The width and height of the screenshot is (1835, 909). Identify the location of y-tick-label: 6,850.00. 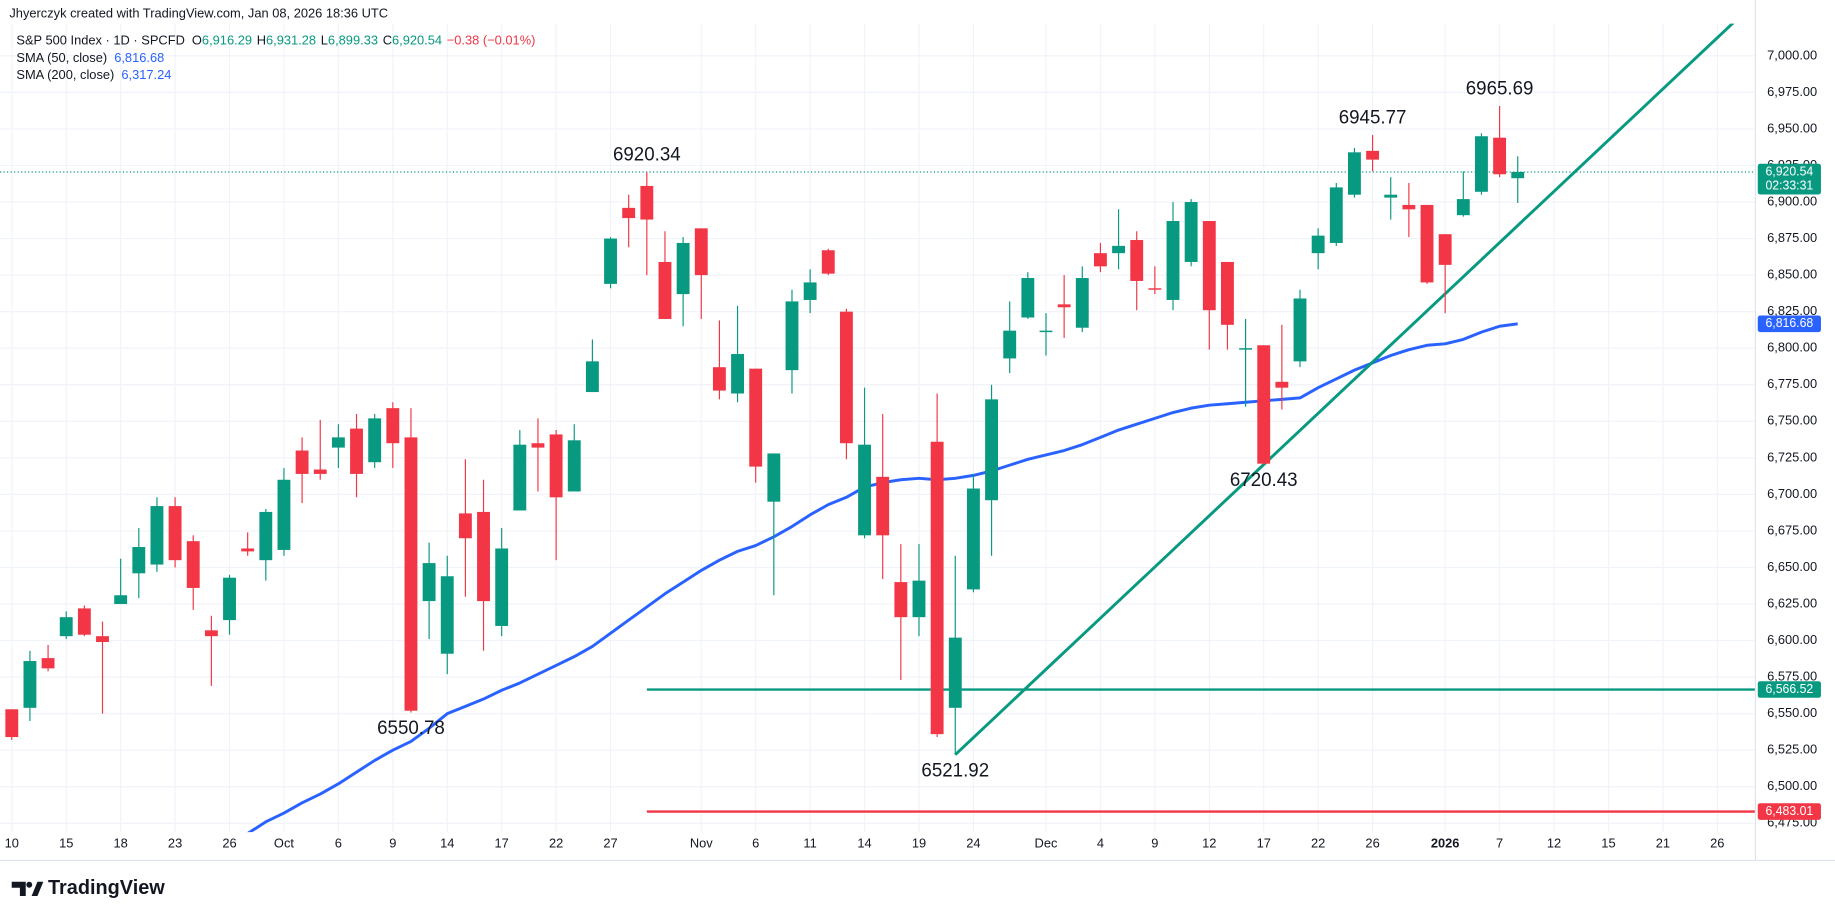
(1792, 273).